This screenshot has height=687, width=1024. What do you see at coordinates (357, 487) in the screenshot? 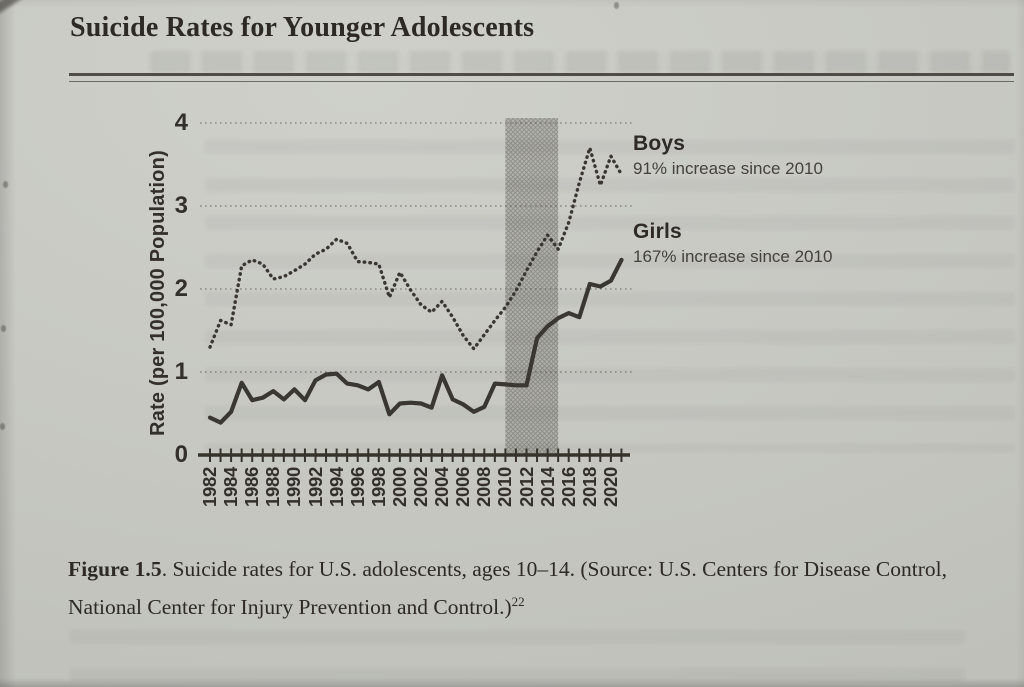
I see `x-axis-tick-label-1996: 1996` at bounding box center [357, 487].